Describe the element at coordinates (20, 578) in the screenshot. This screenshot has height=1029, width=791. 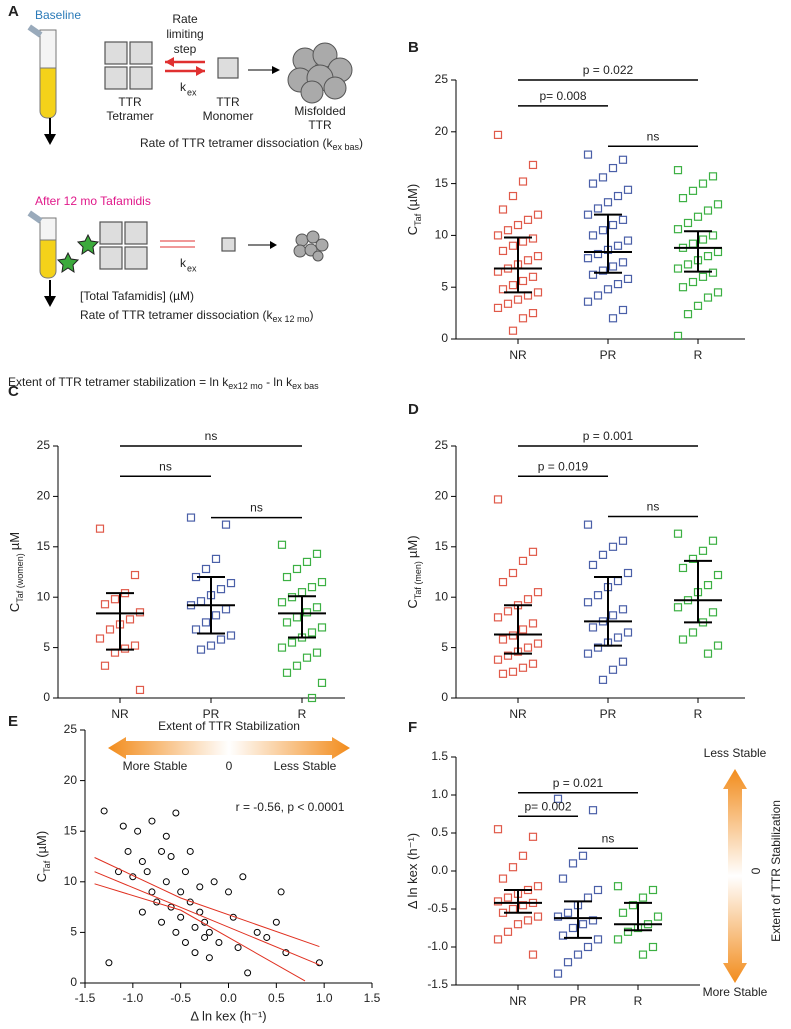
I see `y-axis-label-sub: Taf (women)` at that location.